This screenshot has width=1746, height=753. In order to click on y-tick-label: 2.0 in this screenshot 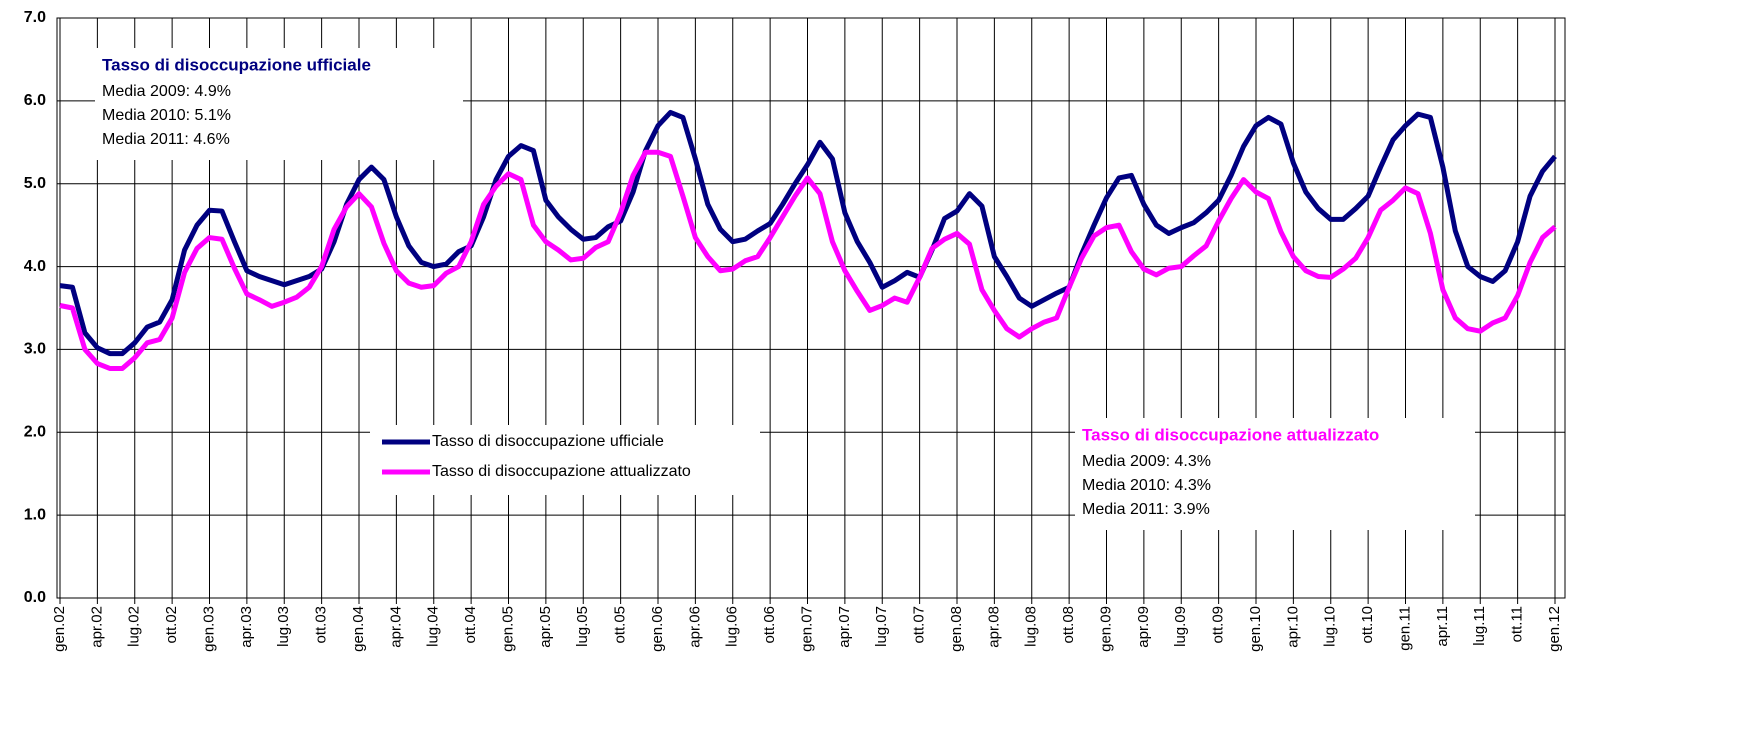, I will do `click(35, 432)`.